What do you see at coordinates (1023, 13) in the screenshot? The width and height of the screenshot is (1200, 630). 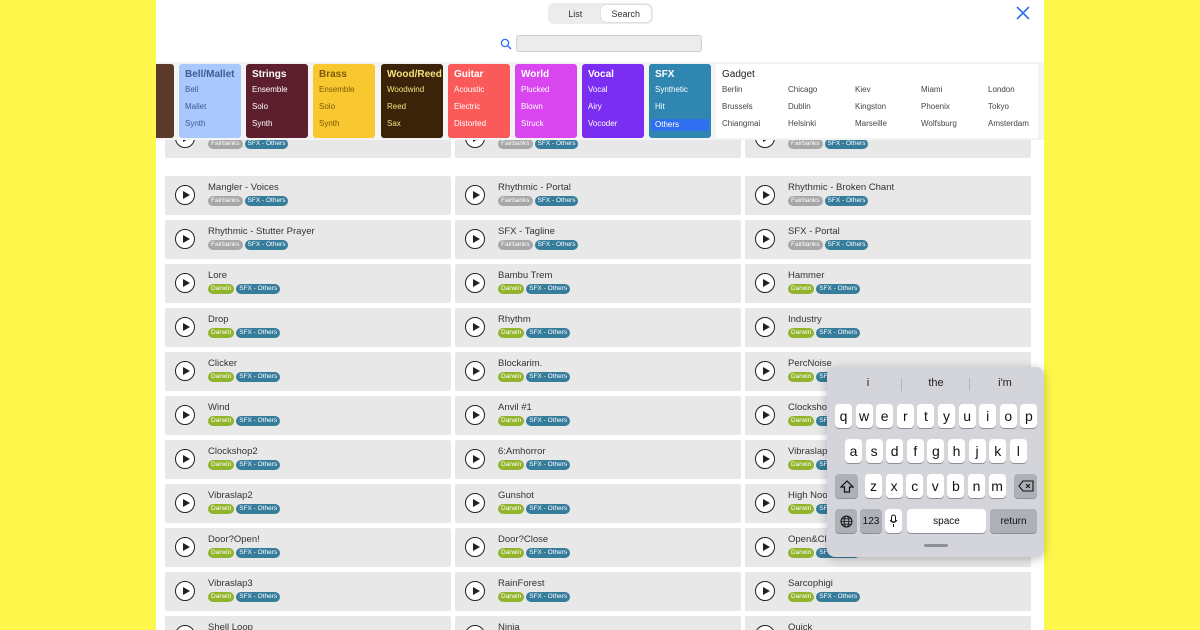 I see `close-icon` at bounding box center [1023, 13].